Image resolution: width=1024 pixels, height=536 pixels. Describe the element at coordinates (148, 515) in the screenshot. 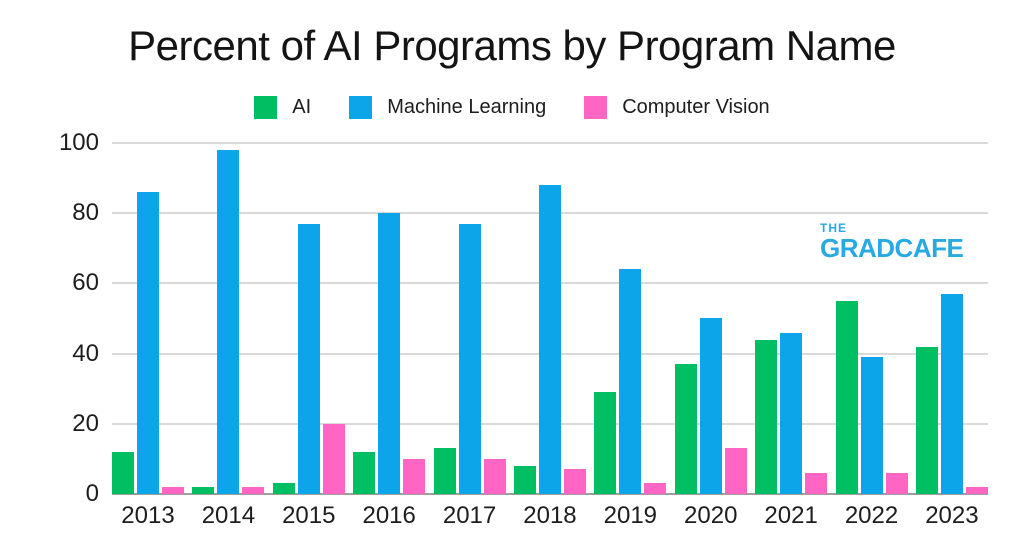

I see `x-tick-label-2013: 2013` at that location.